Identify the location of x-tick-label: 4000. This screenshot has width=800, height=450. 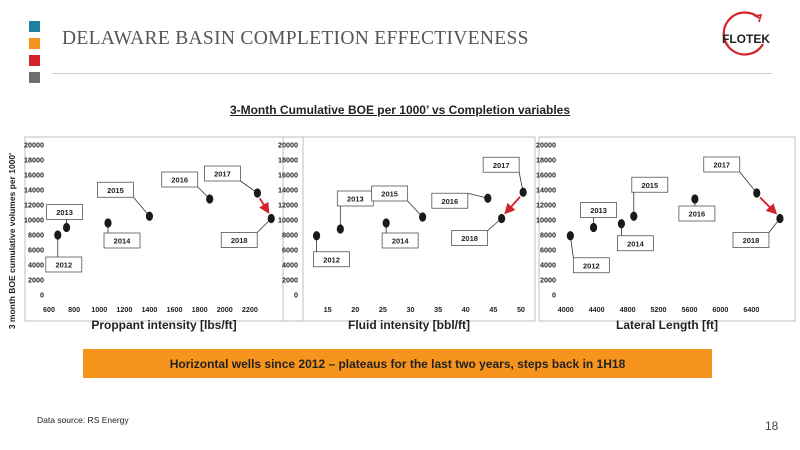
(566, 309).